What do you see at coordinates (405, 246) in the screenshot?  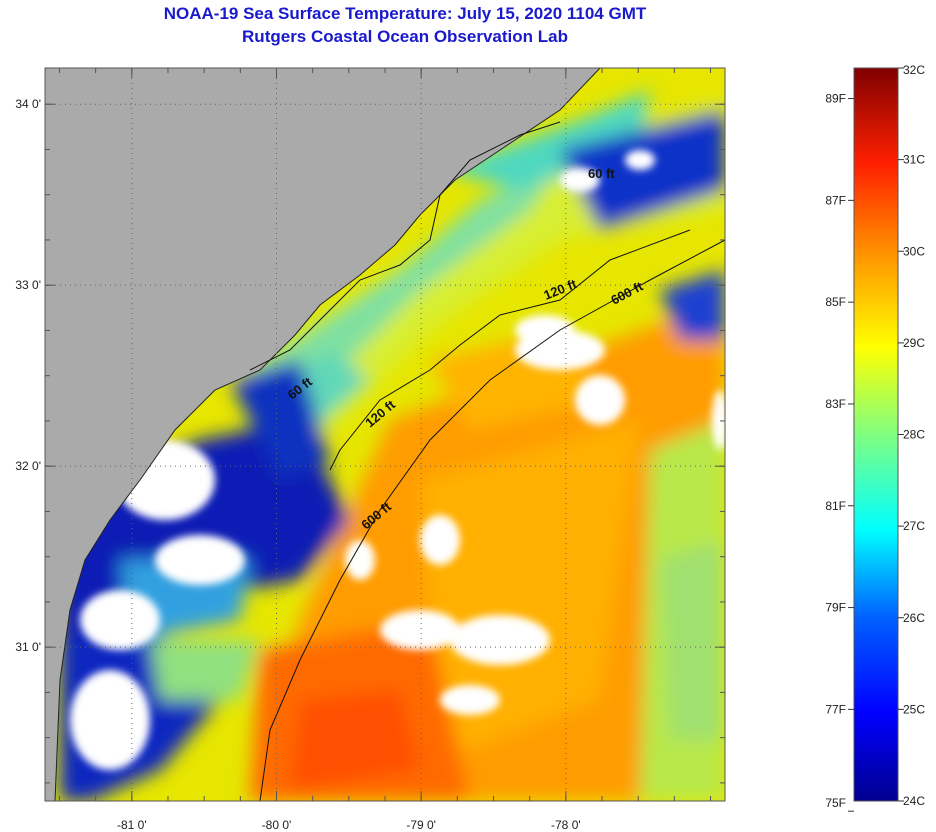 I see `isobath-60ft` at bounding box center [405, 246].